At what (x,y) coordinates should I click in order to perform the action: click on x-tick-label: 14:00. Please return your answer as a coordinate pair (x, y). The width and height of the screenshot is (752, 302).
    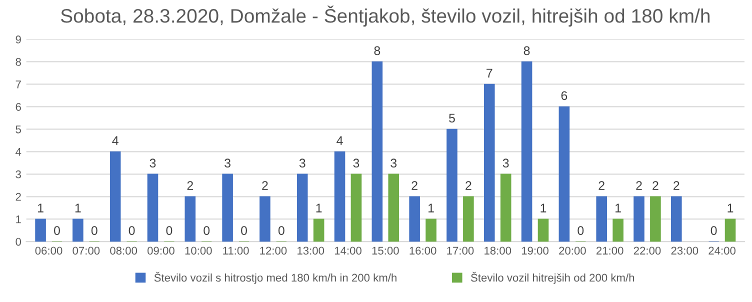
    Looking at the image, I should click on (348, 250).